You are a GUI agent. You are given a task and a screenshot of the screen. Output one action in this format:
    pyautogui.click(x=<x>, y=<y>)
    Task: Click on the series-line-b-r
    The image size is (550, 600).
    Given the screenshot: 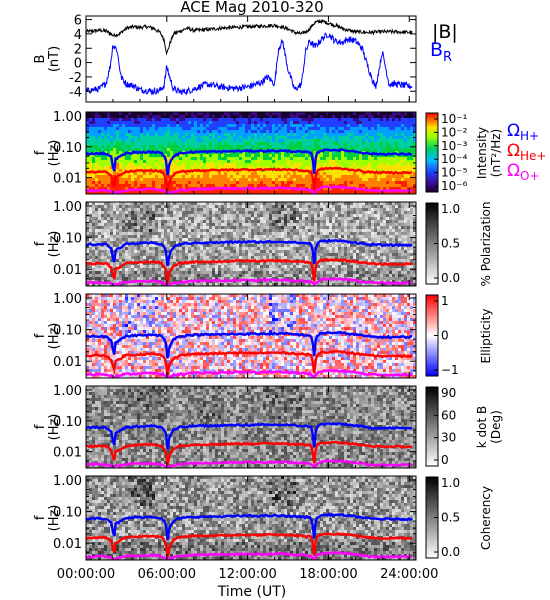 What is the action you would take?
    pyautogui.click(x=249, y=64)
    